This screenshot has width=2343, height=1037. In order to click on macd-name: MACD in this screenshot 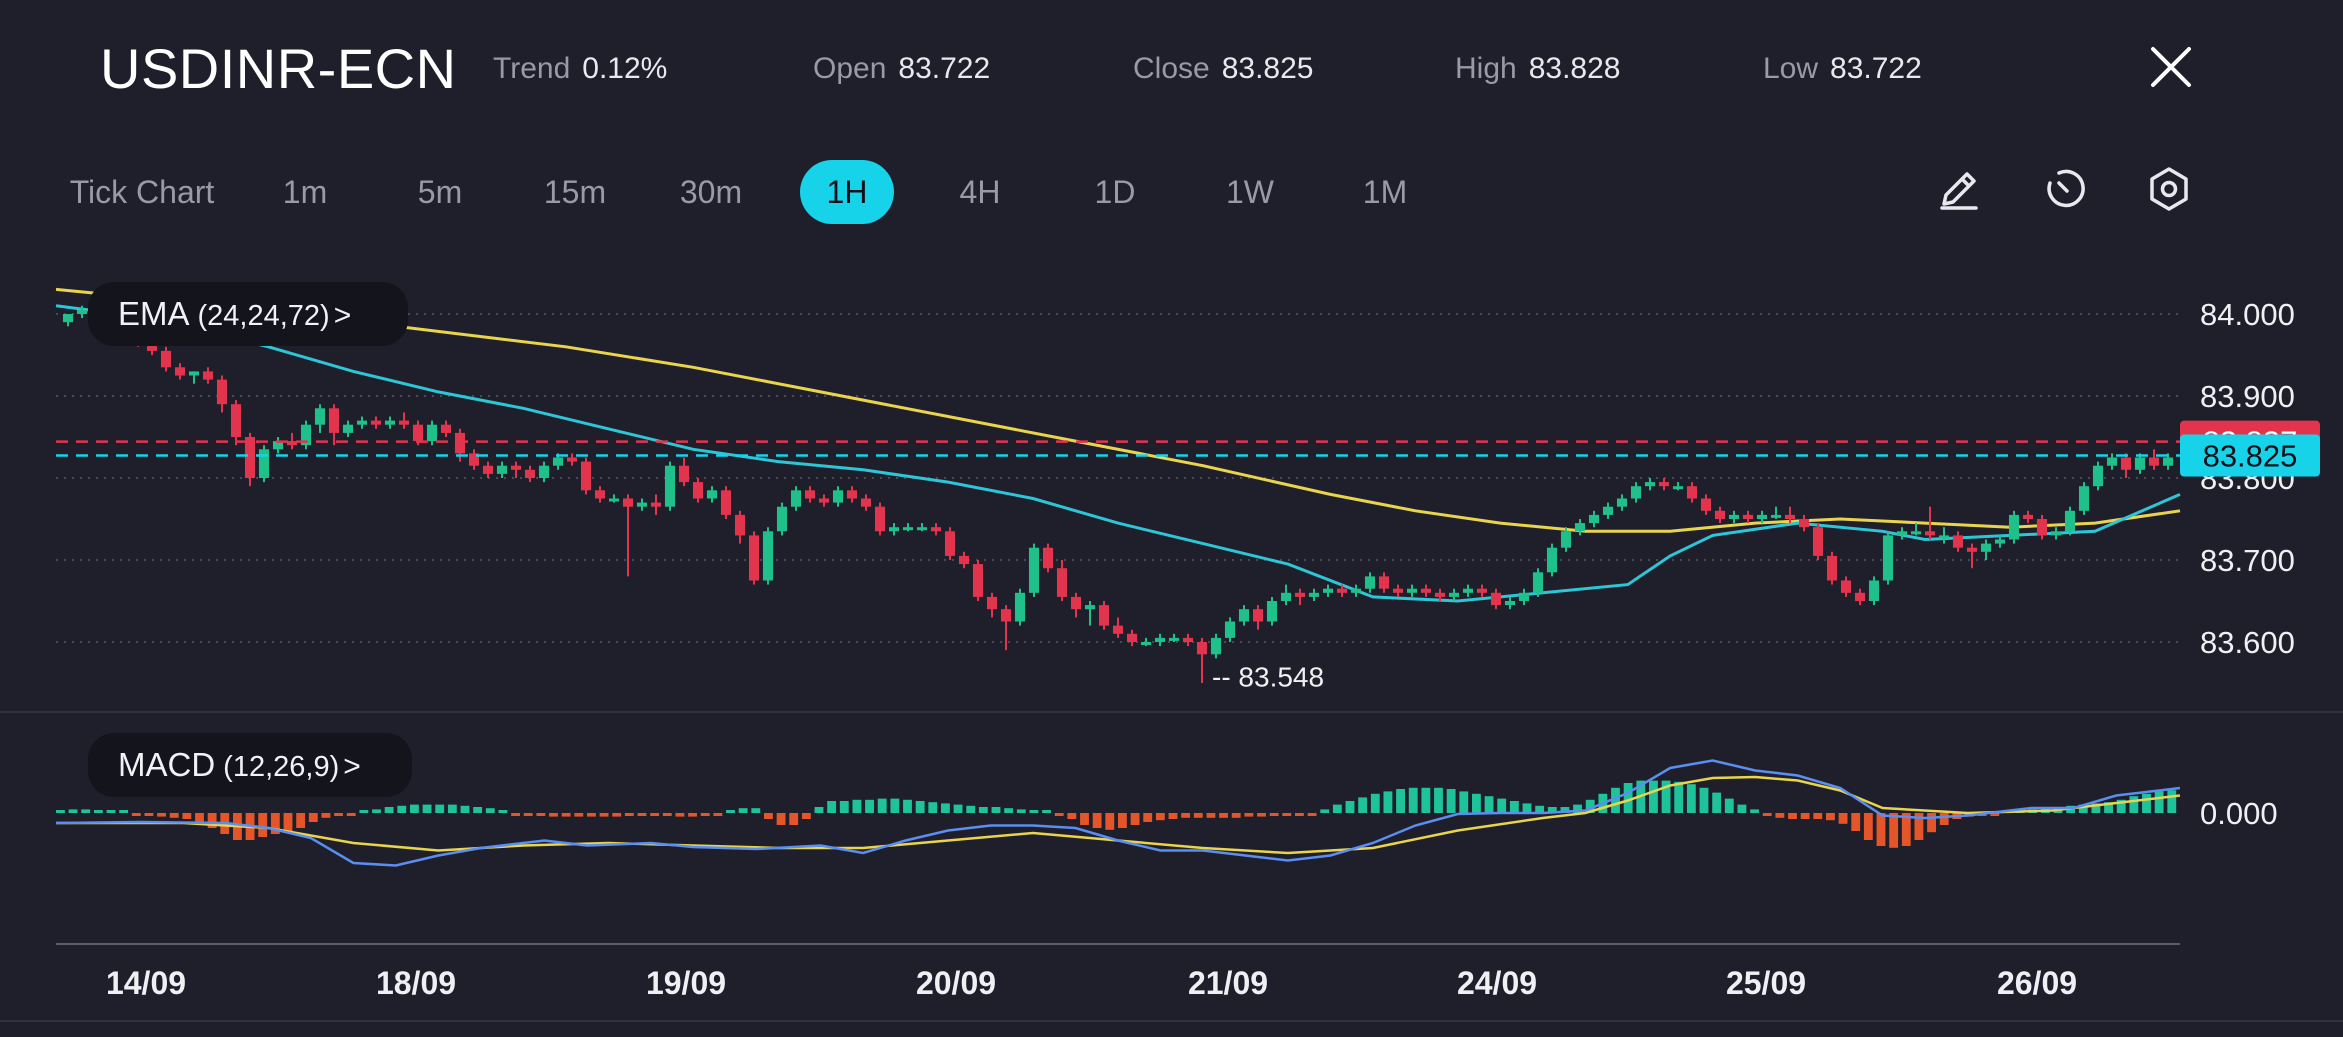, I will do `click(167, 764)`.